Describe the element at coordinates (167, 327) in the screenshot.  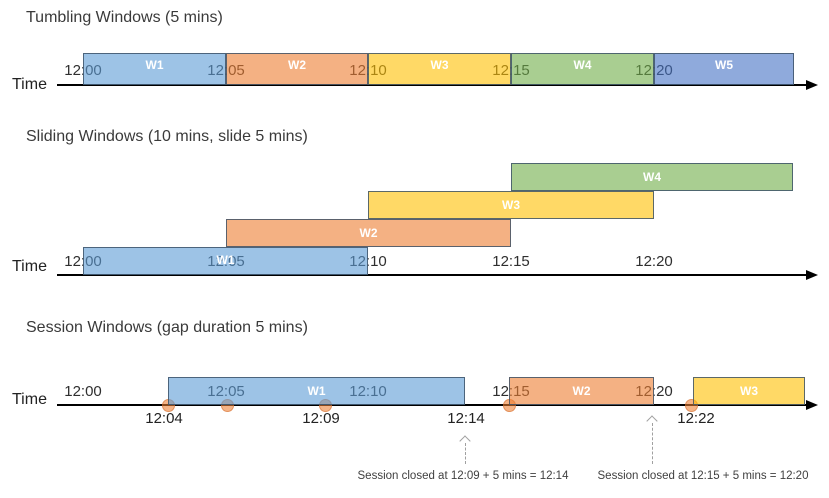
I see `session-section-title: Session Windows (gap duration 5 mins)` at that location.